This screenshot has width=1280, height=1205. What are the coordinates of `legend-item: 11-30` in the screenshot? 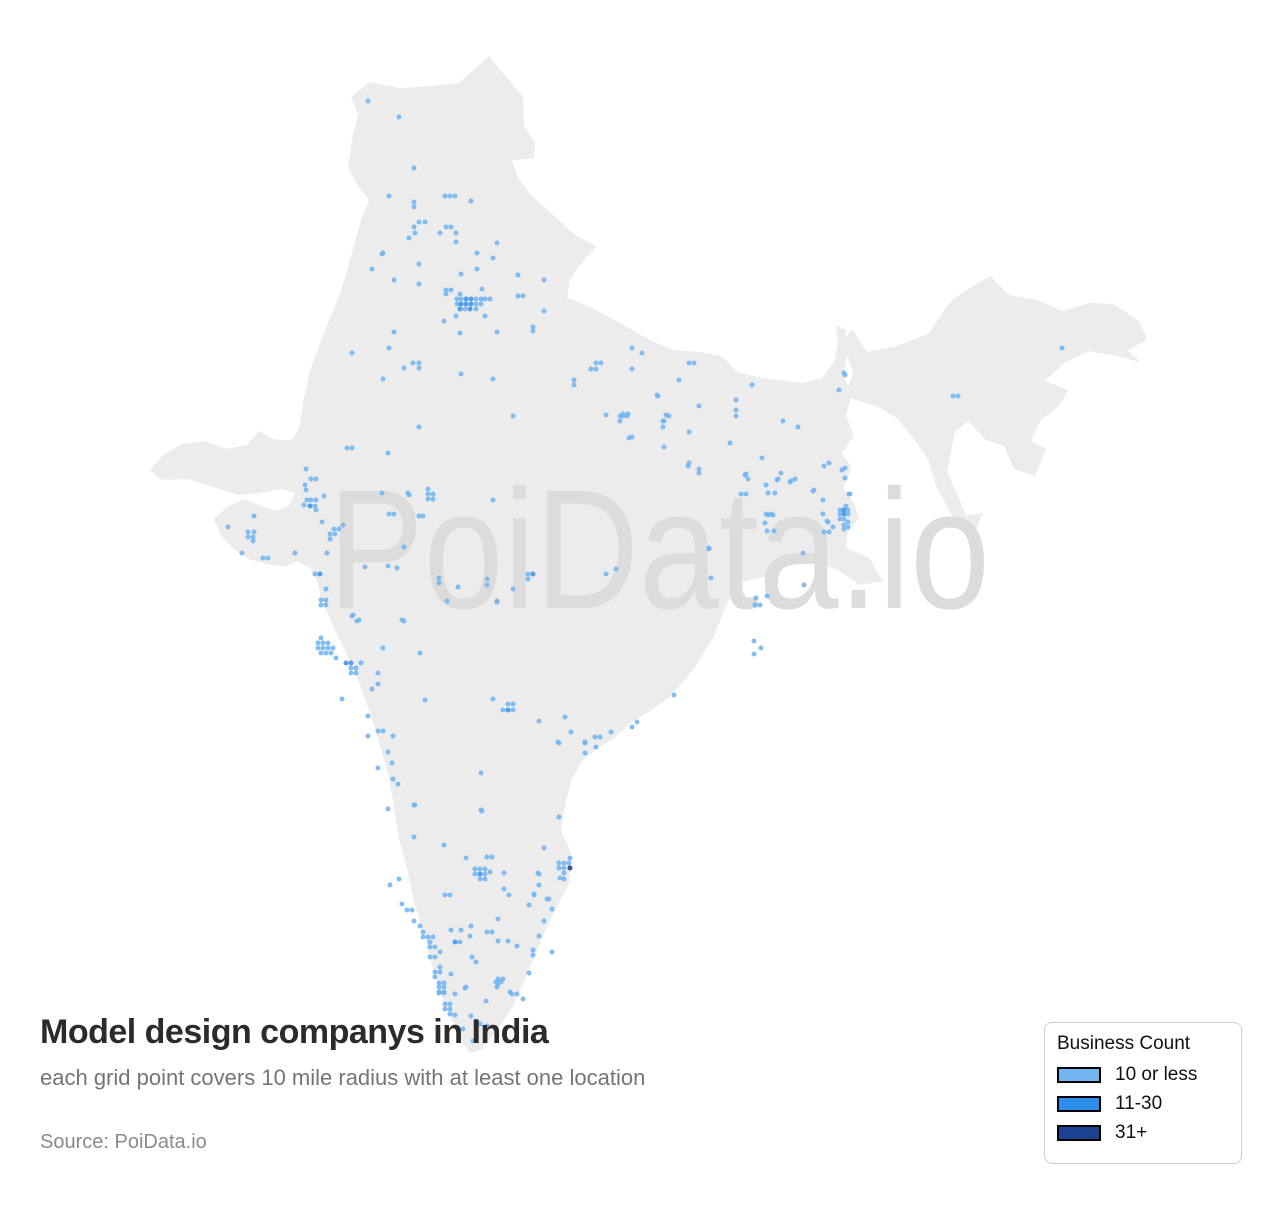 It's located at (1142, 1104).